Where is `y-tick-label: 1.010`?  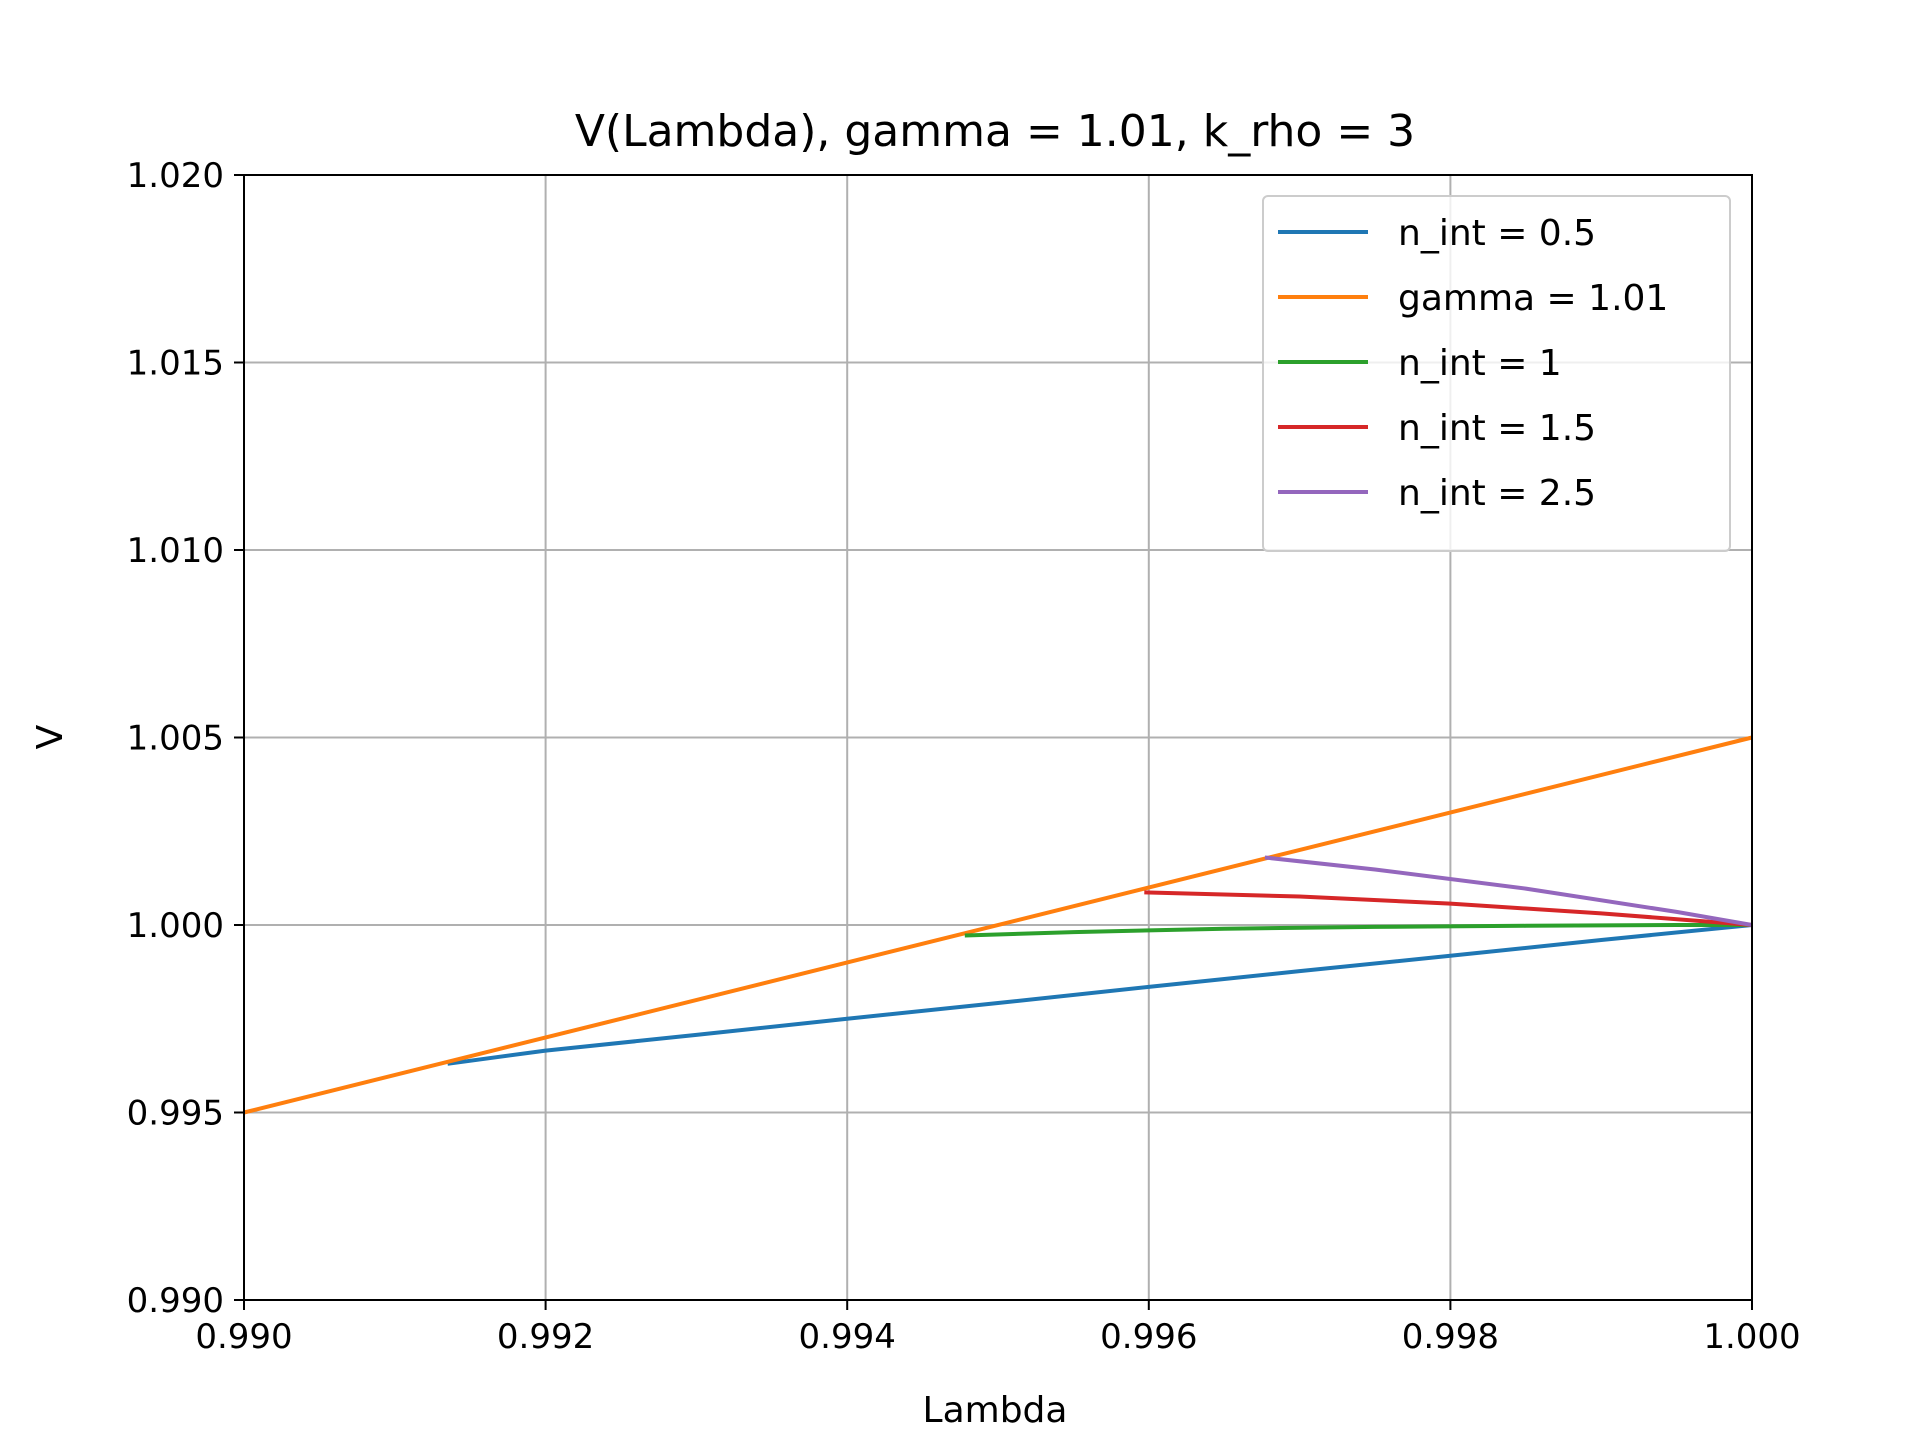
y-tick-label: 1.010 is located at coordinates (175, 551).